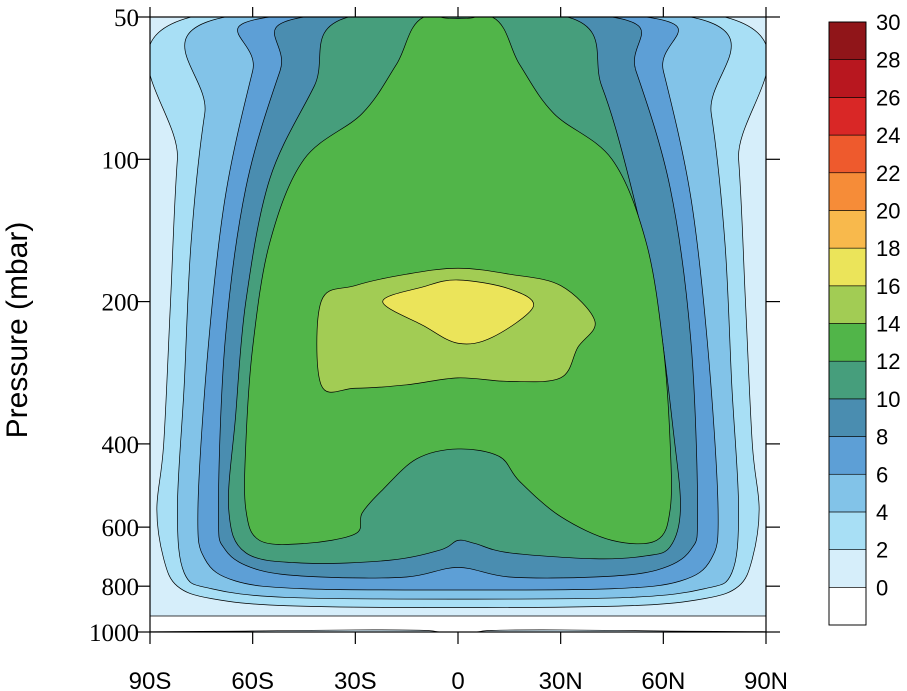  I want to click on colorbar-label: 22, so click(888, 173).